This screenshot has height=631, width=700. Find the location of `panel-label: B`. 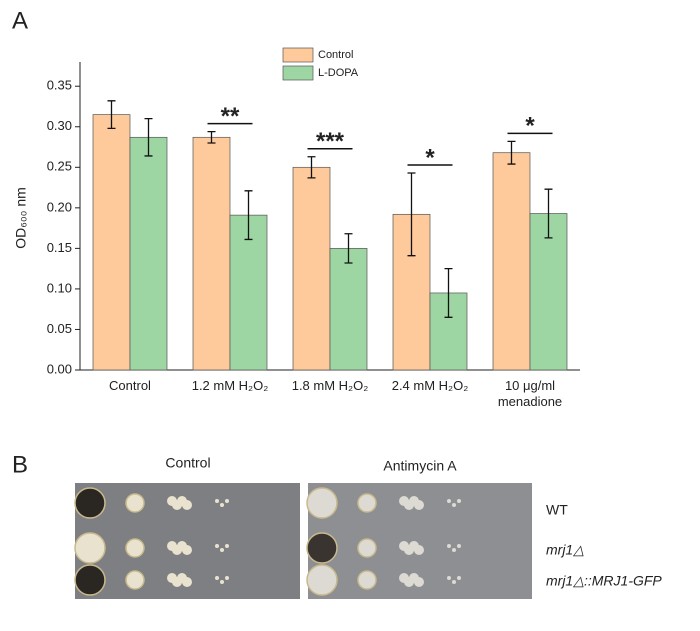

panel-label: B is located at coordinates (20, 464).